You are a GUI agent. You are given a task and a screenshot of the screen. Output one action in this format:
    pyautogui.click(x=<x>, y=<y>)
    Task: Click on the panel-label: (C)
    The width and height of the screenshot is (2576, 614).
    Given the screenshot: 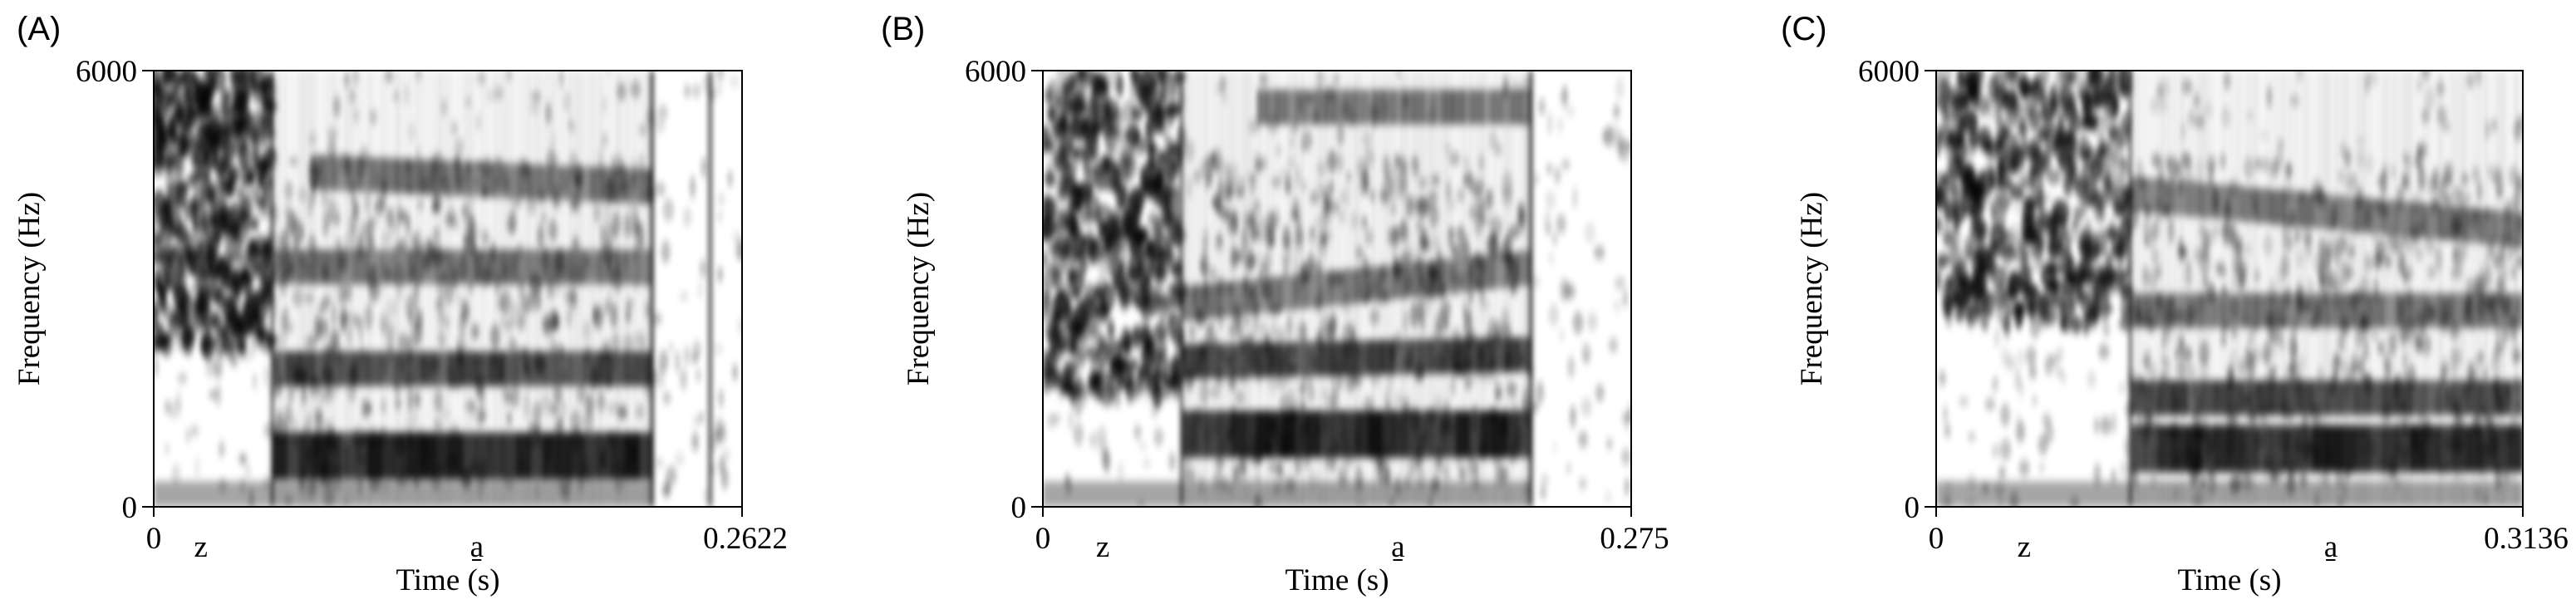 What is the action you would take?
    pyautogui.click(x=1804, y=29)
    